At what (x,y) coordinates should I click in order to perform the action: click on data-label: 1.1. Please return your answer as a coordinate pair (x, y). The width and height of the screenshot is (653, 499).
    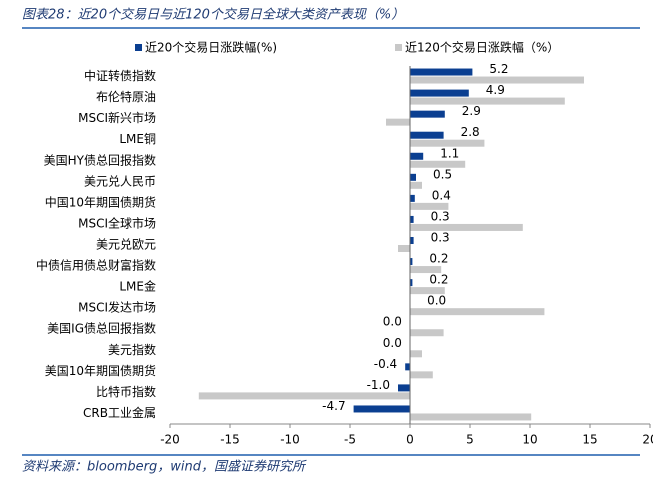
    Looking at the image, I should click on (449, 153).